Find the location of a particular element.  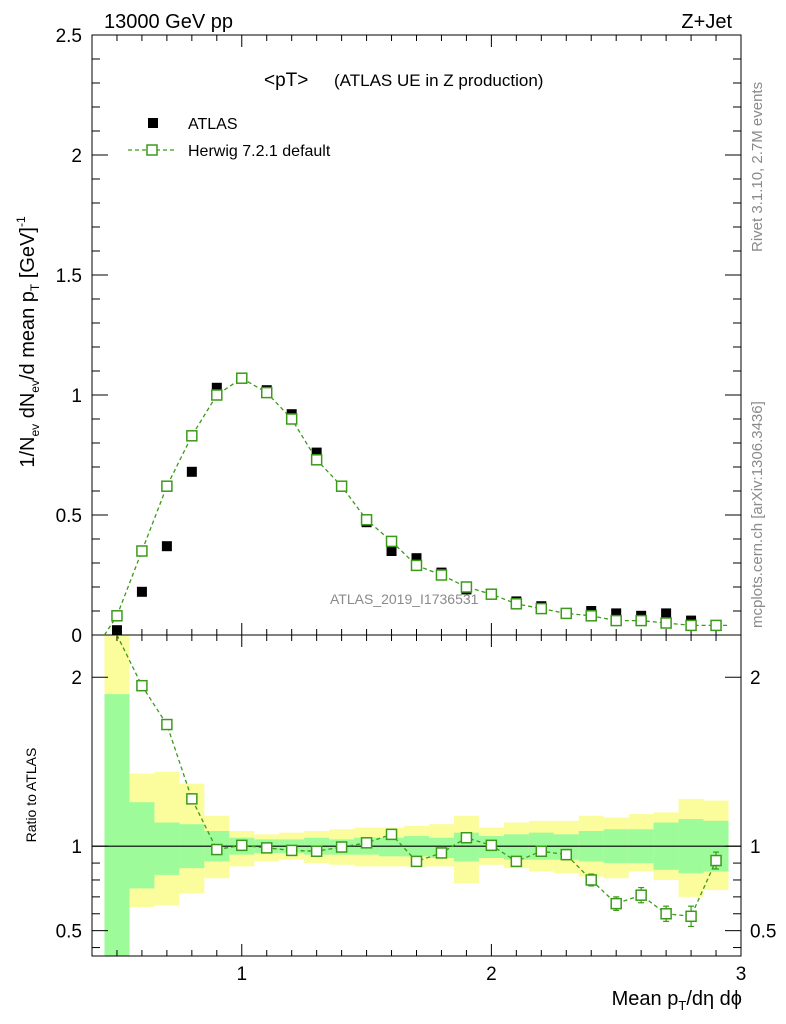

y-tick-label-1: 1 is located at coordinates (76, 396).